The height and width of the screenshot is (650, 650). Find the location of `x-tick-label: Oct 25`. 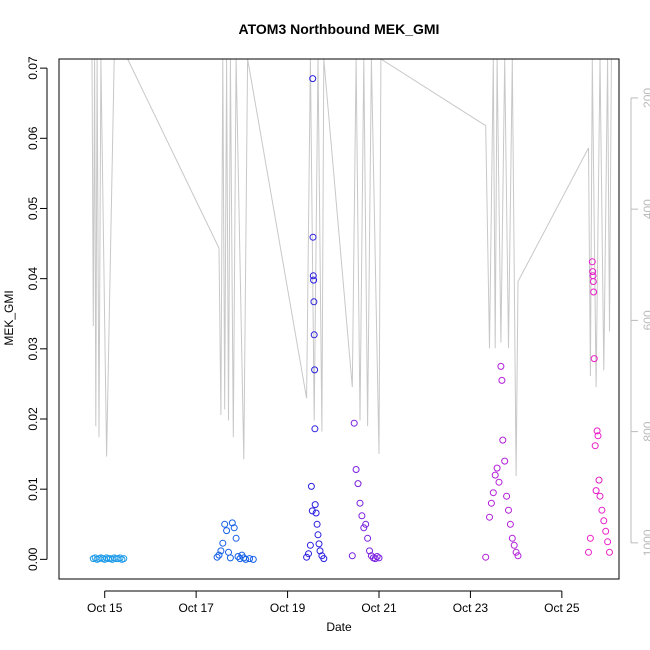

x-tick-label: Oct 25 is located at coordinates (562, 608).